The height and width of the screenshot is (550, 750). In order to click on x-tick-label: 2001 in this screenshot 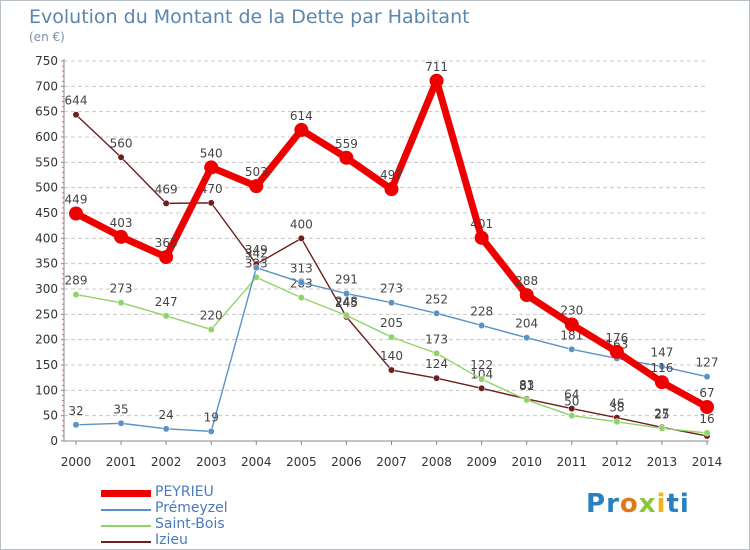, I will do `click(121, 462)`.